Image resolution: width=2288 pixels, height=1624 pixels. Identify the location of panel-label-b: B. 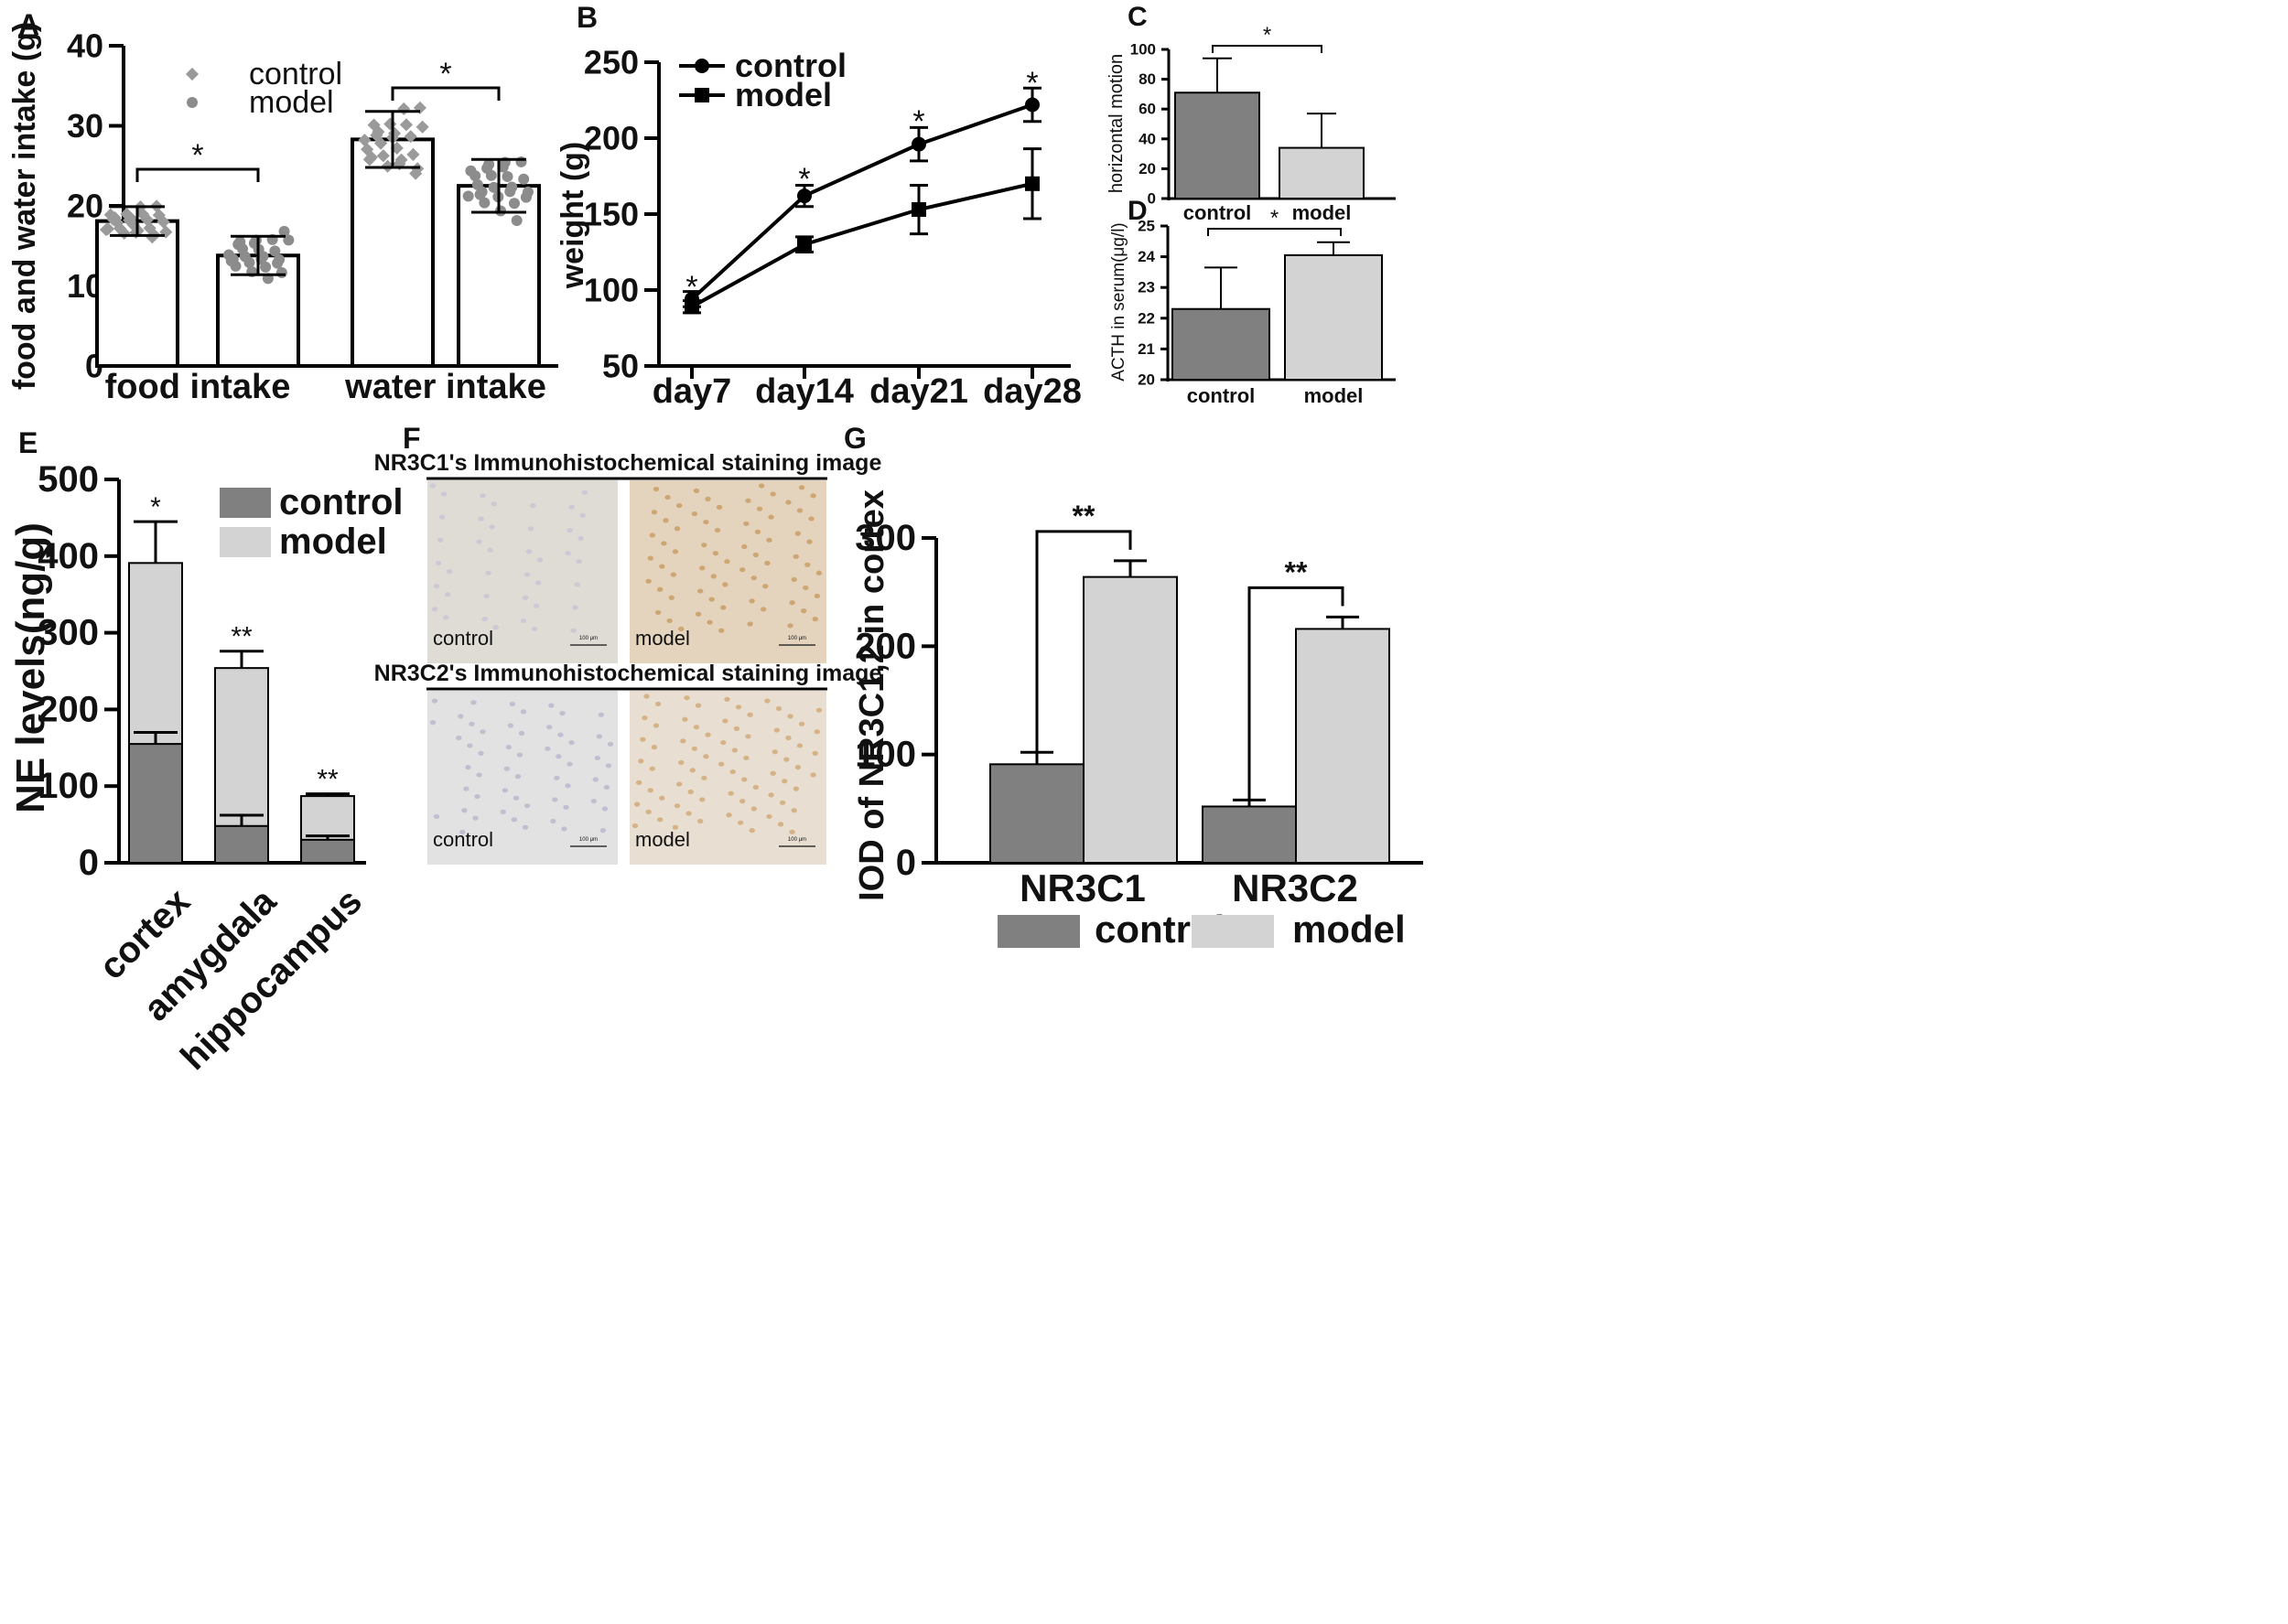
(587, 17).